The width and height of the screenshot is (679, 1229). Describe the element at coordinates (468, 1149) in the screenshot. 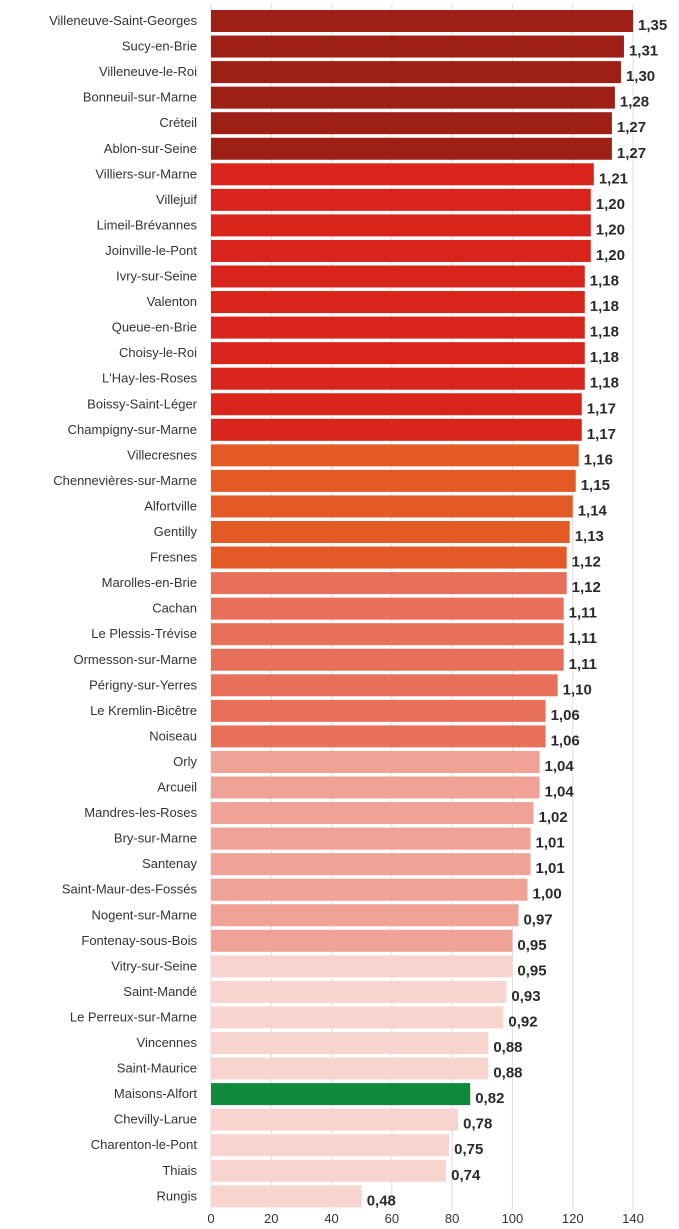

I see `data-label: 0,75` at that location.